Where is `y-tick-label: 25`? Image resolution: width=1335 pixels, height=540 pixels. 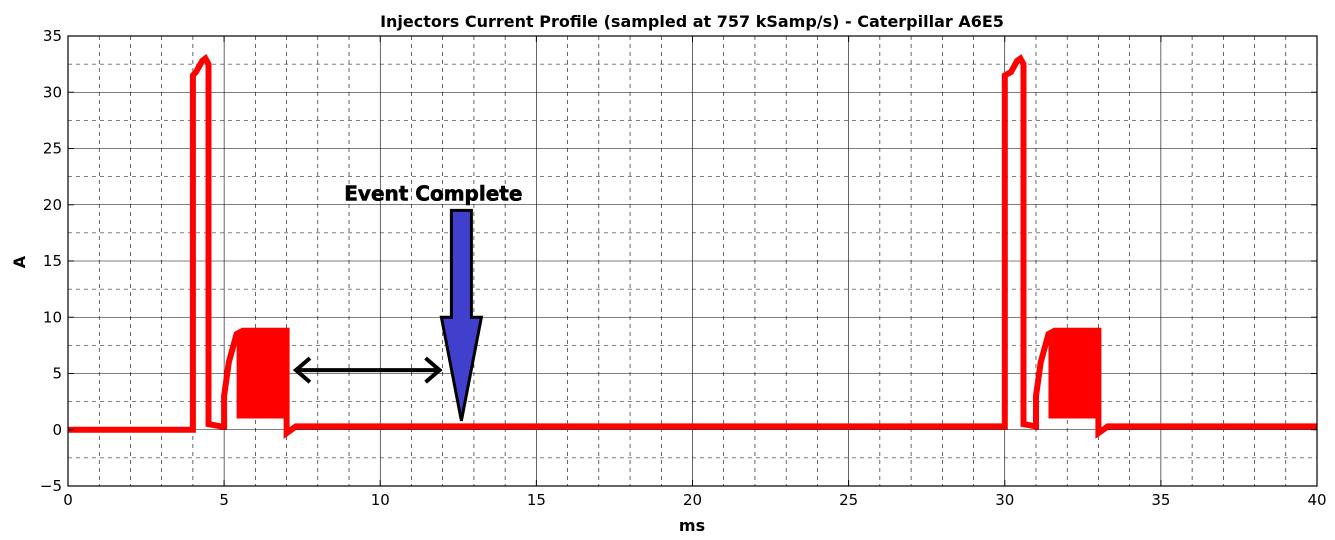
y-tick-label: 25 is located at coordinates (52, 149).